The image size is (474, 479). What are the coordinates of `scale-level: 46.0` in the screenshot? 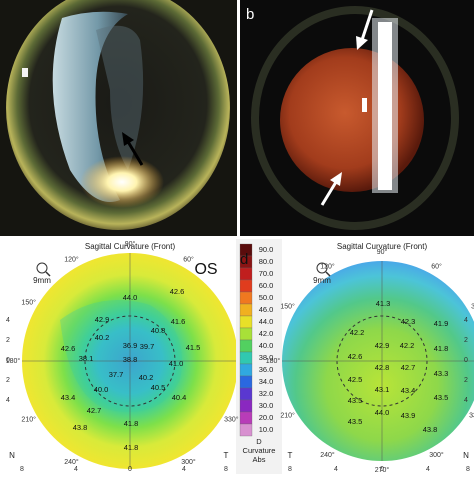 It's located at (266, 309).